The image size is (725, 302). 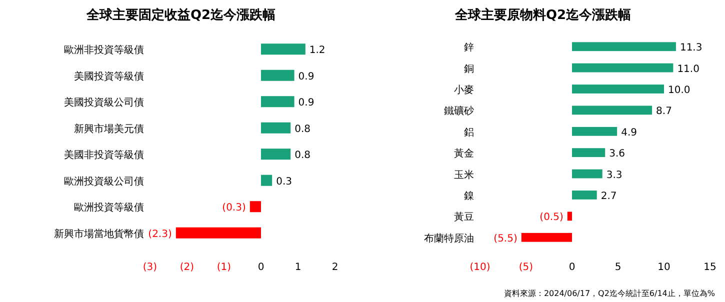 I want to click on y-tick-label: 小麥, so click(x=464, y=90).